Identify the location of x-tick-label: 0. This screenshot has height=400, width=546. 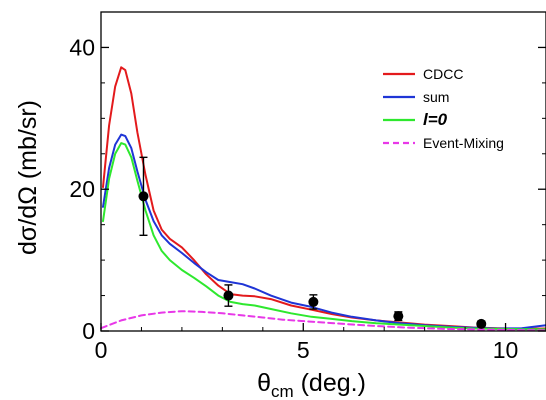
(101, 350).